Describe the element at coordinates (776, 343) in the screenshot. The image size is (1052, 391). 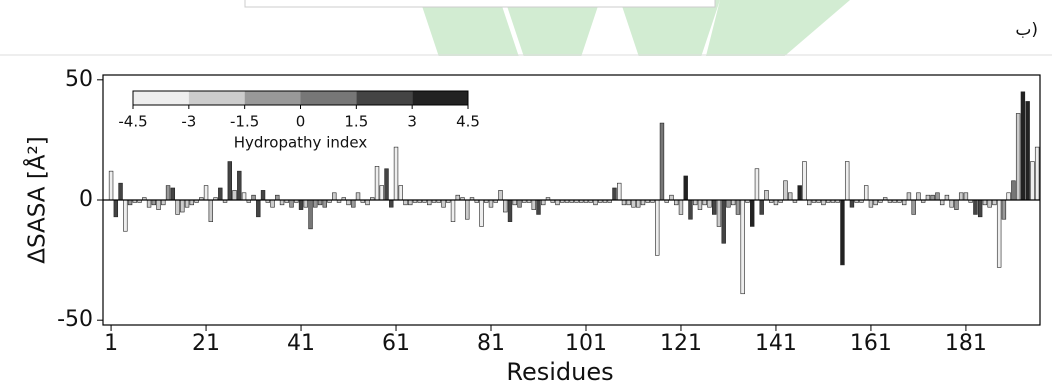
I see `x-tick-label: 141` at that location.